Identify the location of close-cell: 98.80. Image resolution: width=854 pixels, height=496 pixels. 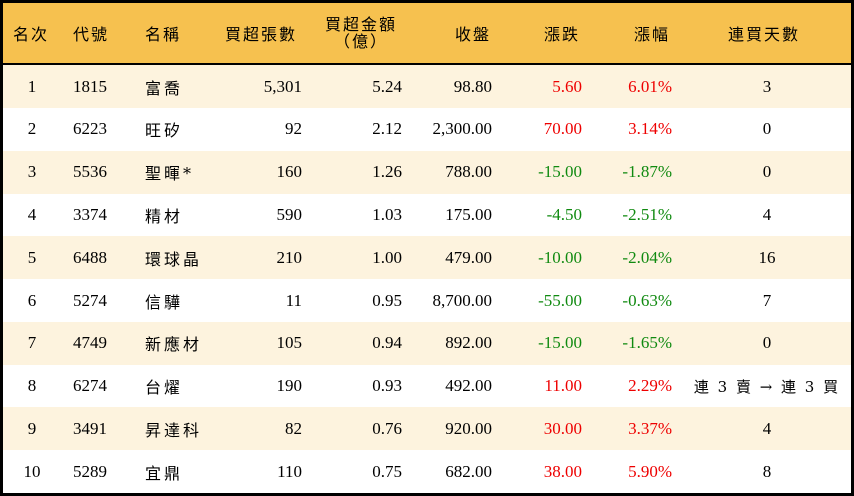
(472, 86).